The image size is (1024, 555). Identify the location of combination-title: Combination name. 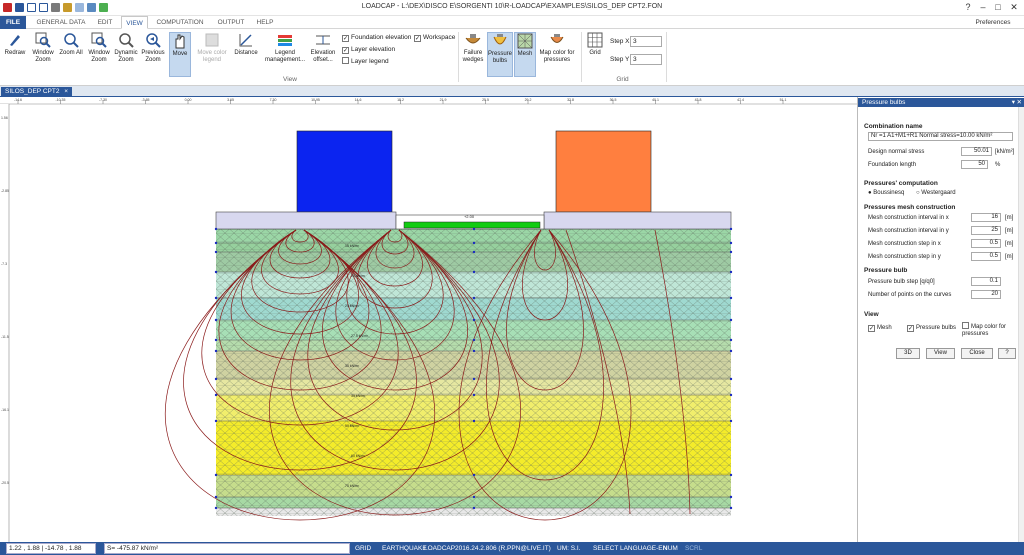
(893, 126).